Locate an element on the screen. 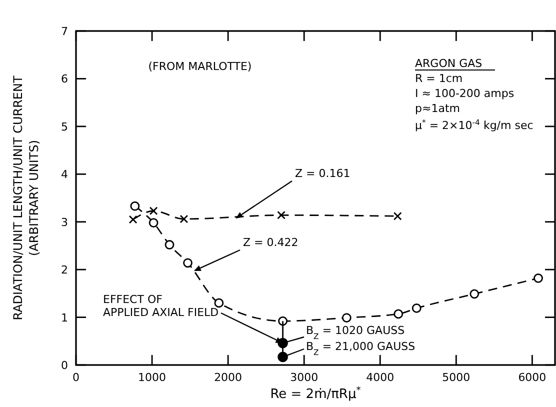 The image size is (556, 407). y-tick-label: 2 is located at coordinates (64, 270).